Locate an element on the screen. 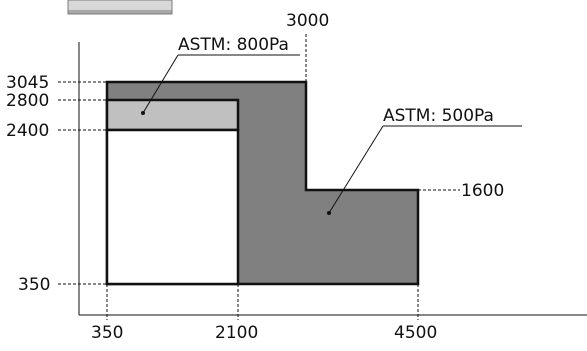 The image size is (587, 351). x-tick-350: 350 is located at coordinates (107, 333).